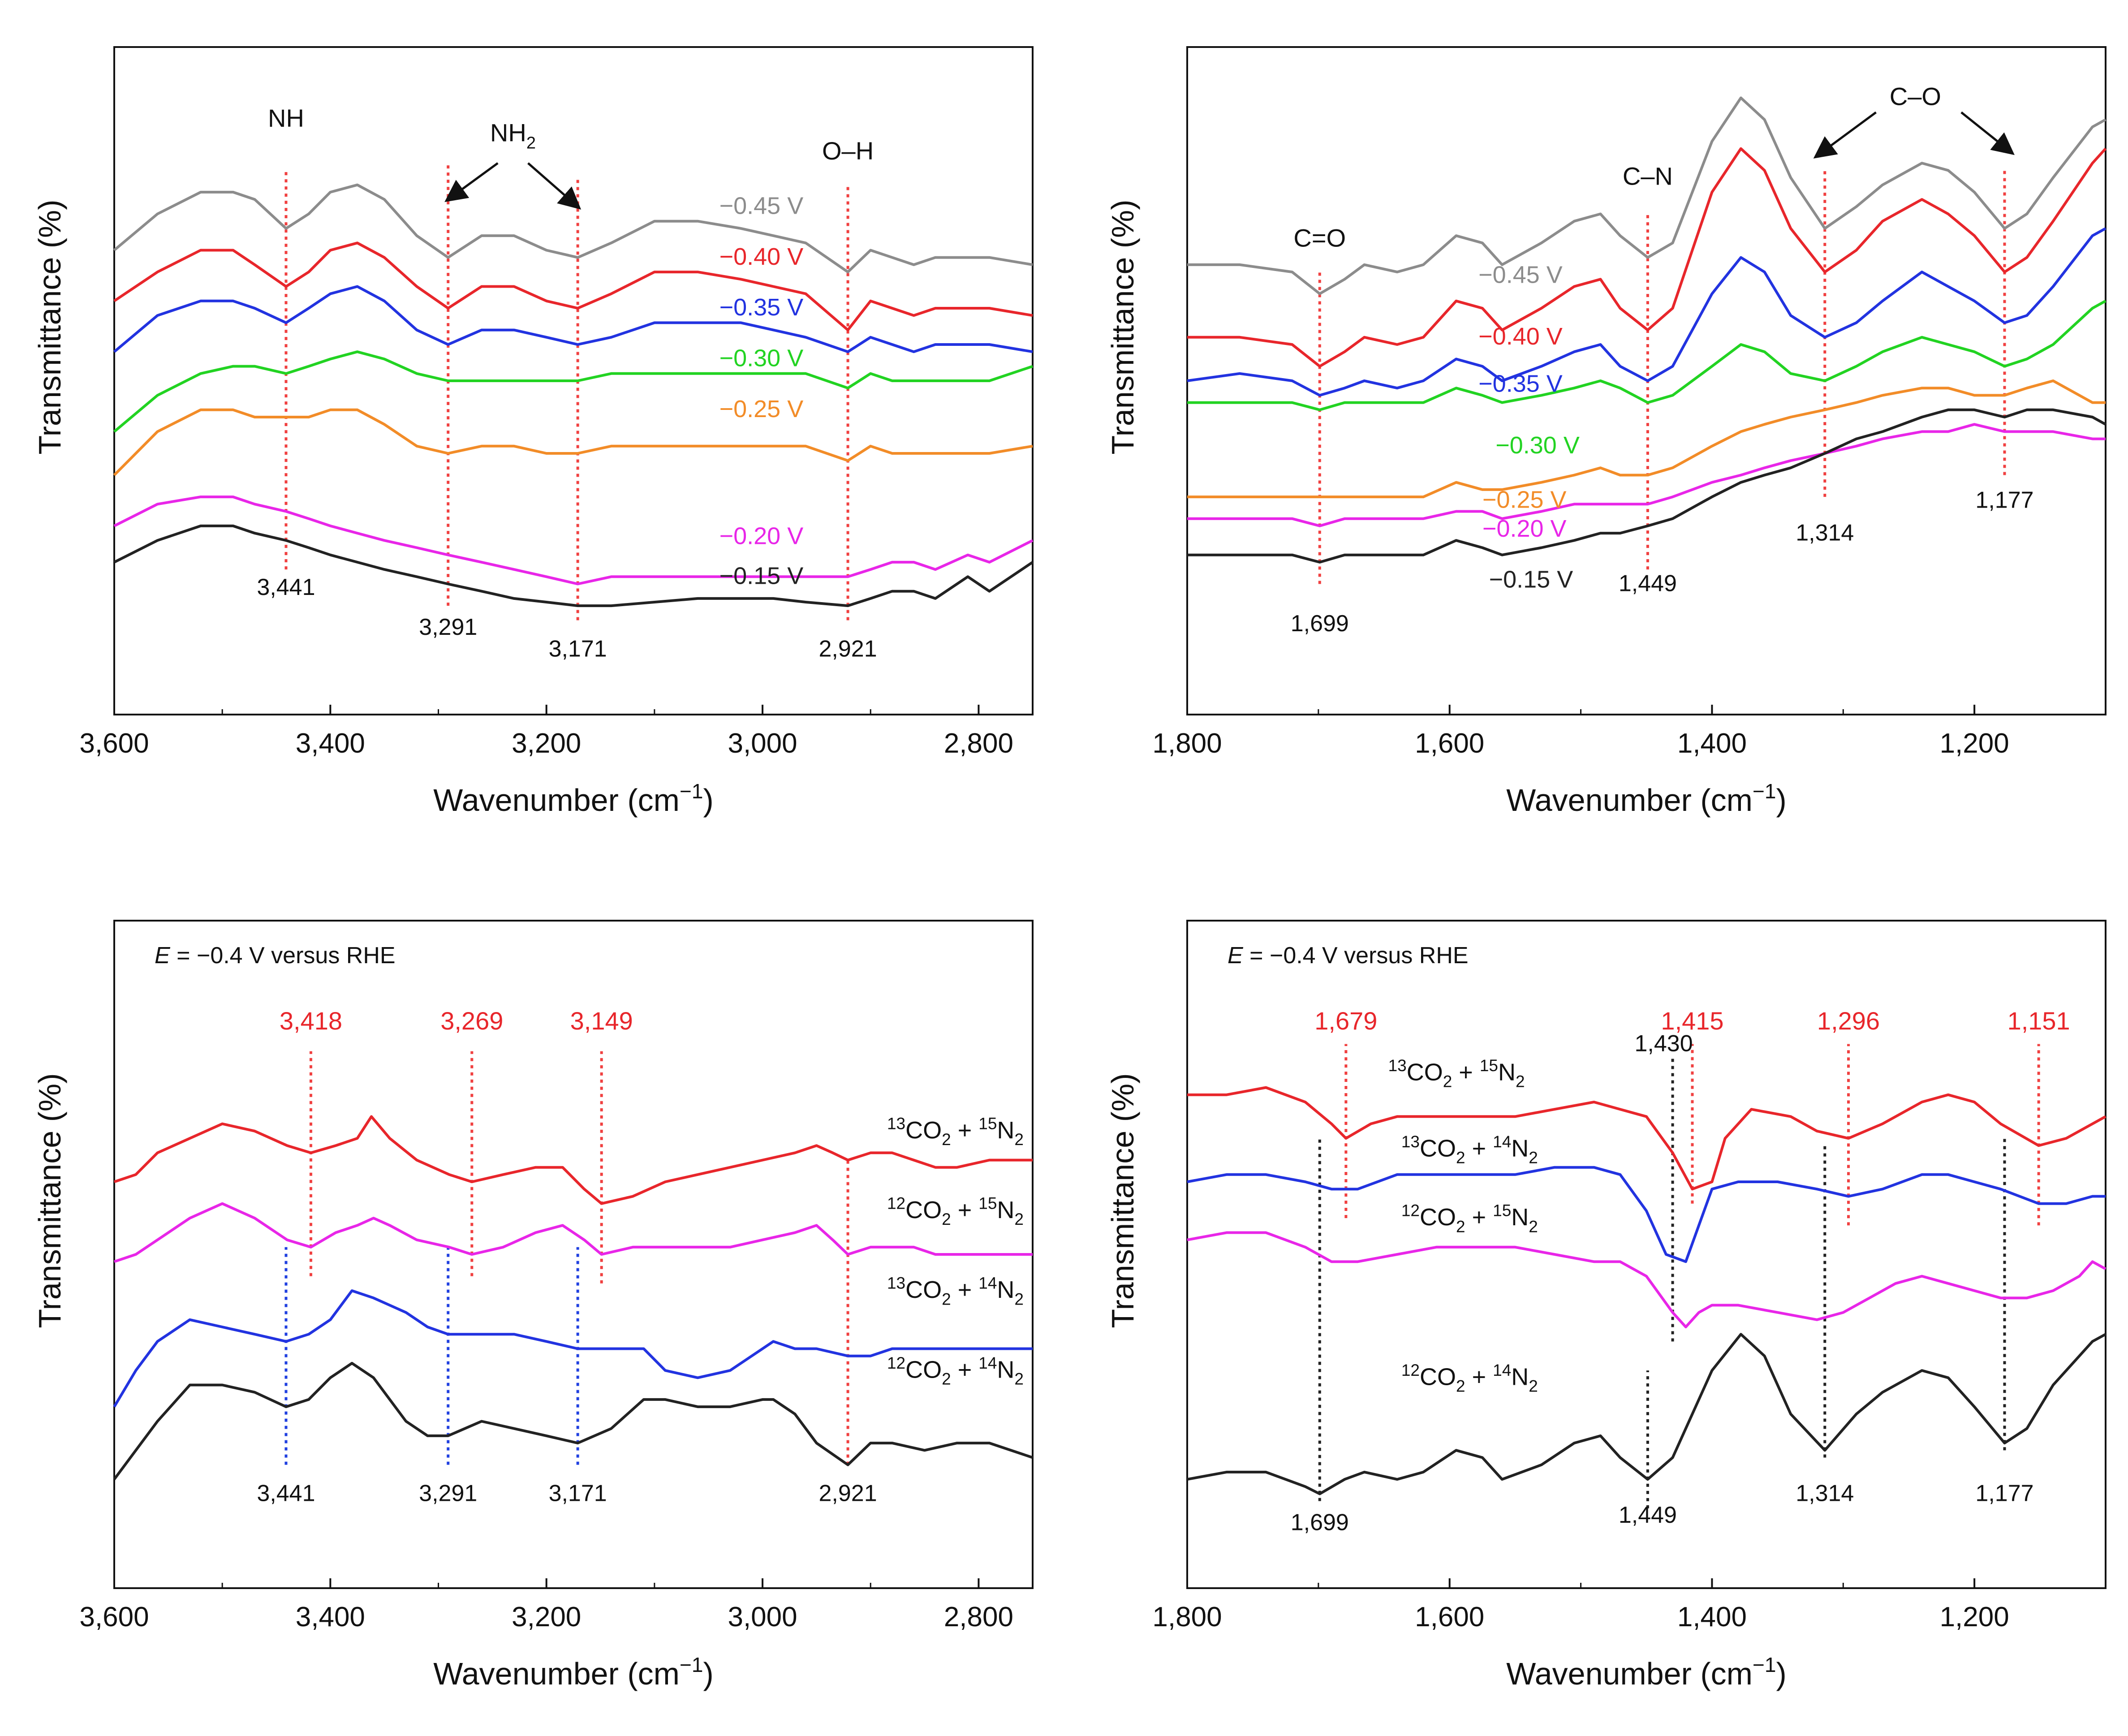 The image size is (2128, 1736). Describe the element at coordinates (848, 649) in the screenshot. I see `peak-label: 2,921` at that location.